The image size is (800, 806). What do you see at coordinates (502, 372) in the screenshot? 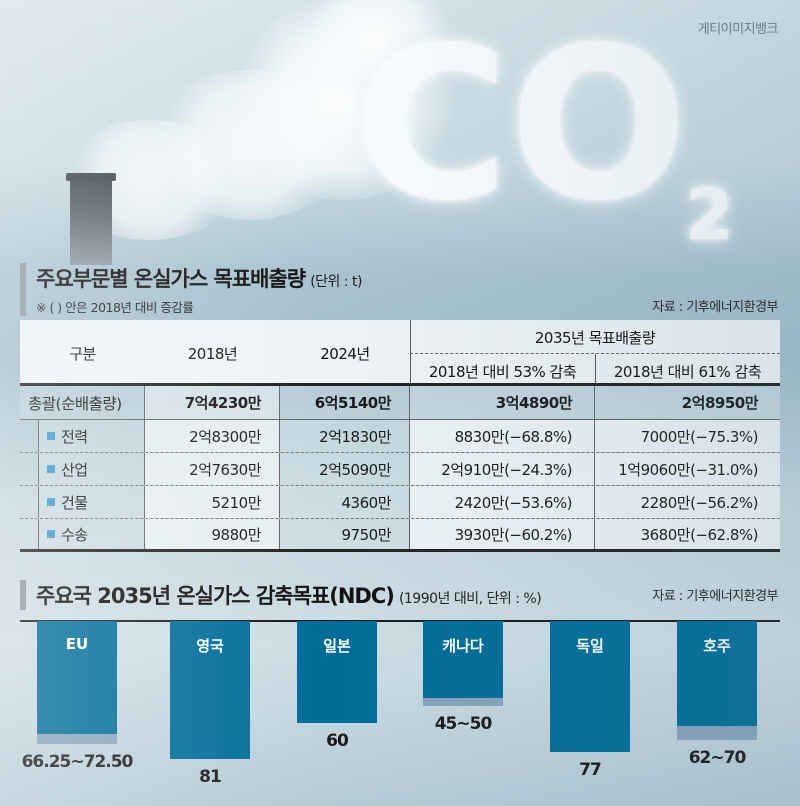
I see `header-target-53: 2018년 대비 53% 감축` at bounding box center [502, 372].